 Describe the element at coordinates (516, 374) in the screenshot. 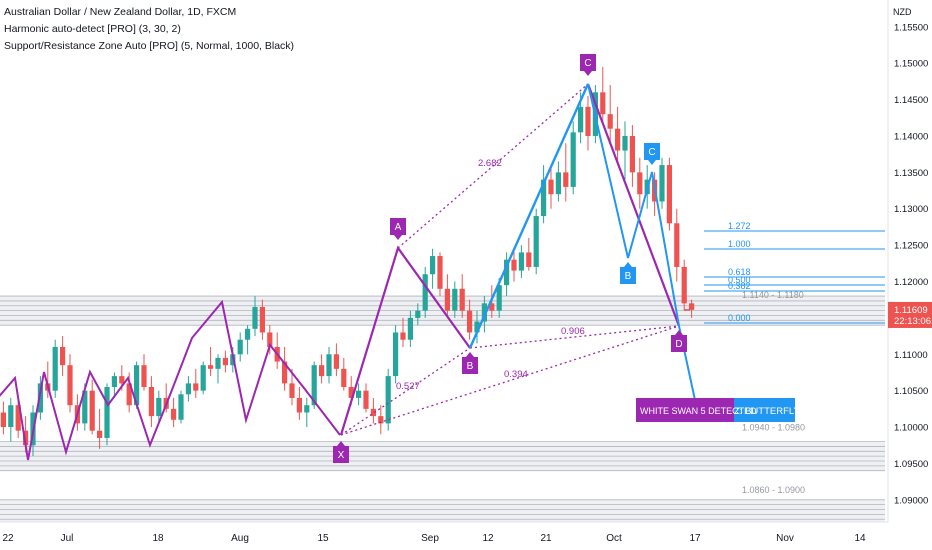

I see `ratio-label: 0.394` at that location.